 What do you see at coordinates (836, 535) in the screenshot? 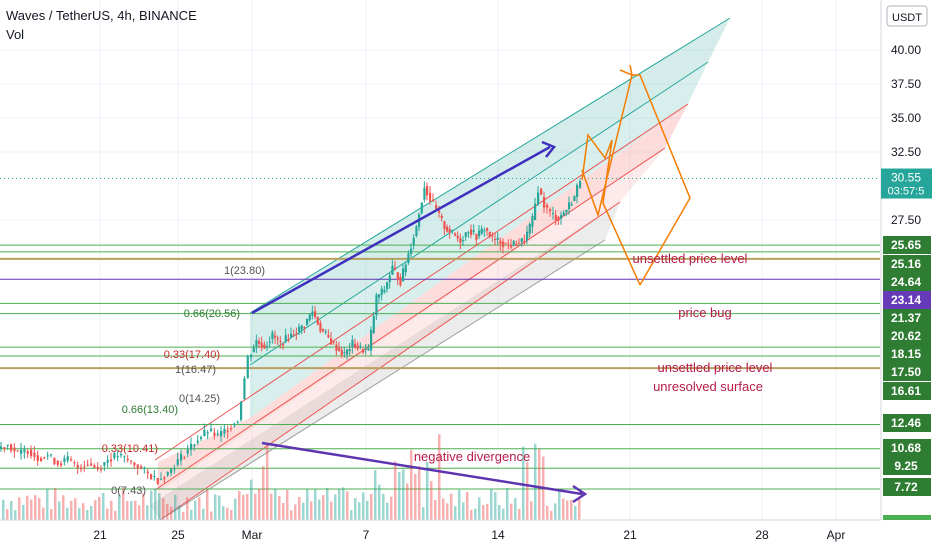
I see `time-tick: Apr` at bounding box center [836, 535].